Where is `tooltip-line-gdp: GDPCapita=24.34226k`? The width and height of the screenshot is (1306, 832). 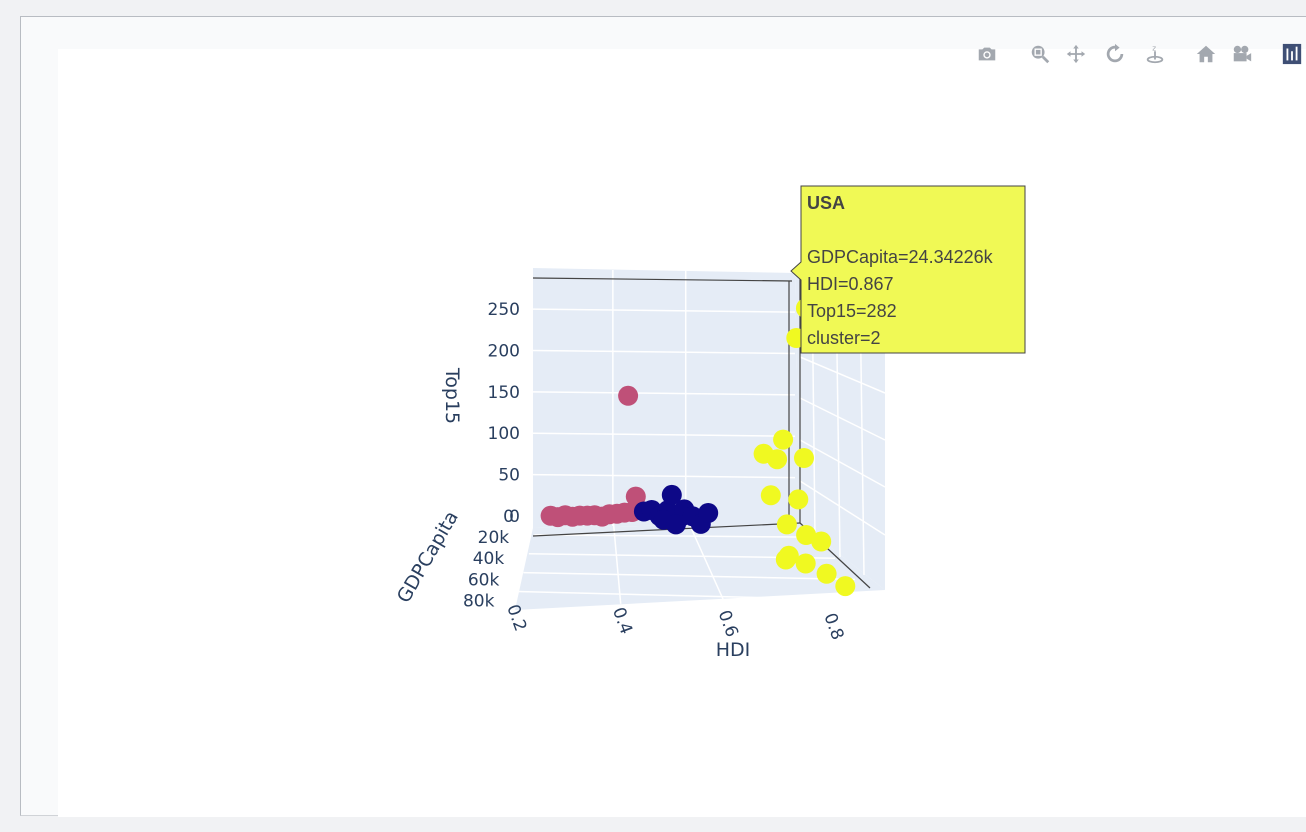 tooltip-line-gdp: GDPCapita=24.34226k is located at coordinates (900, 257).